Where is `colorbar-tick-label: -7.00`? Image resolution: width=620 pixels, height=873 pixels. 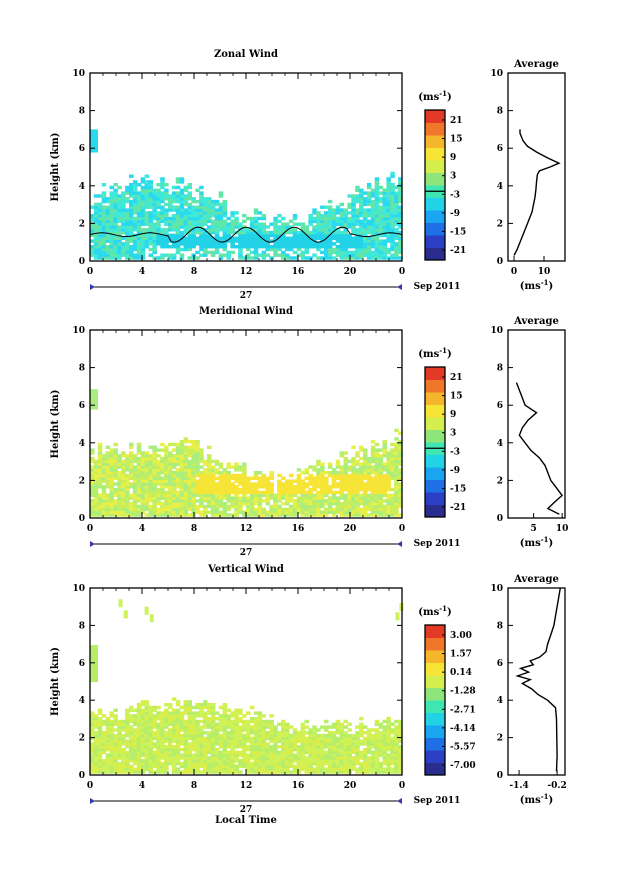 colorbar-tick-label: -7.00 is located at coordinates (463, 766).